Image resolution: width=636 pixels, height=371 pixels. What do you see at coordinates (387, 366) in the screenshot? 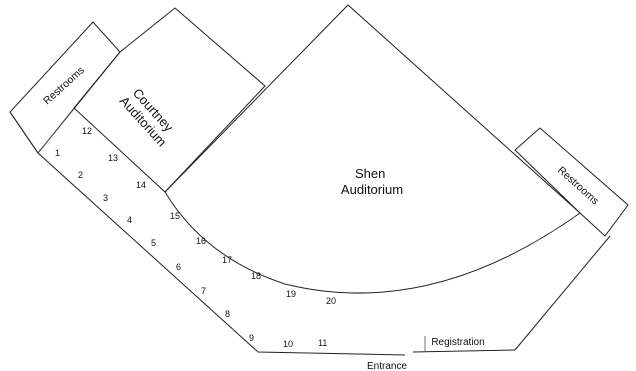
I see `entrance-label: Entrance` at bounding box center [387, 366].